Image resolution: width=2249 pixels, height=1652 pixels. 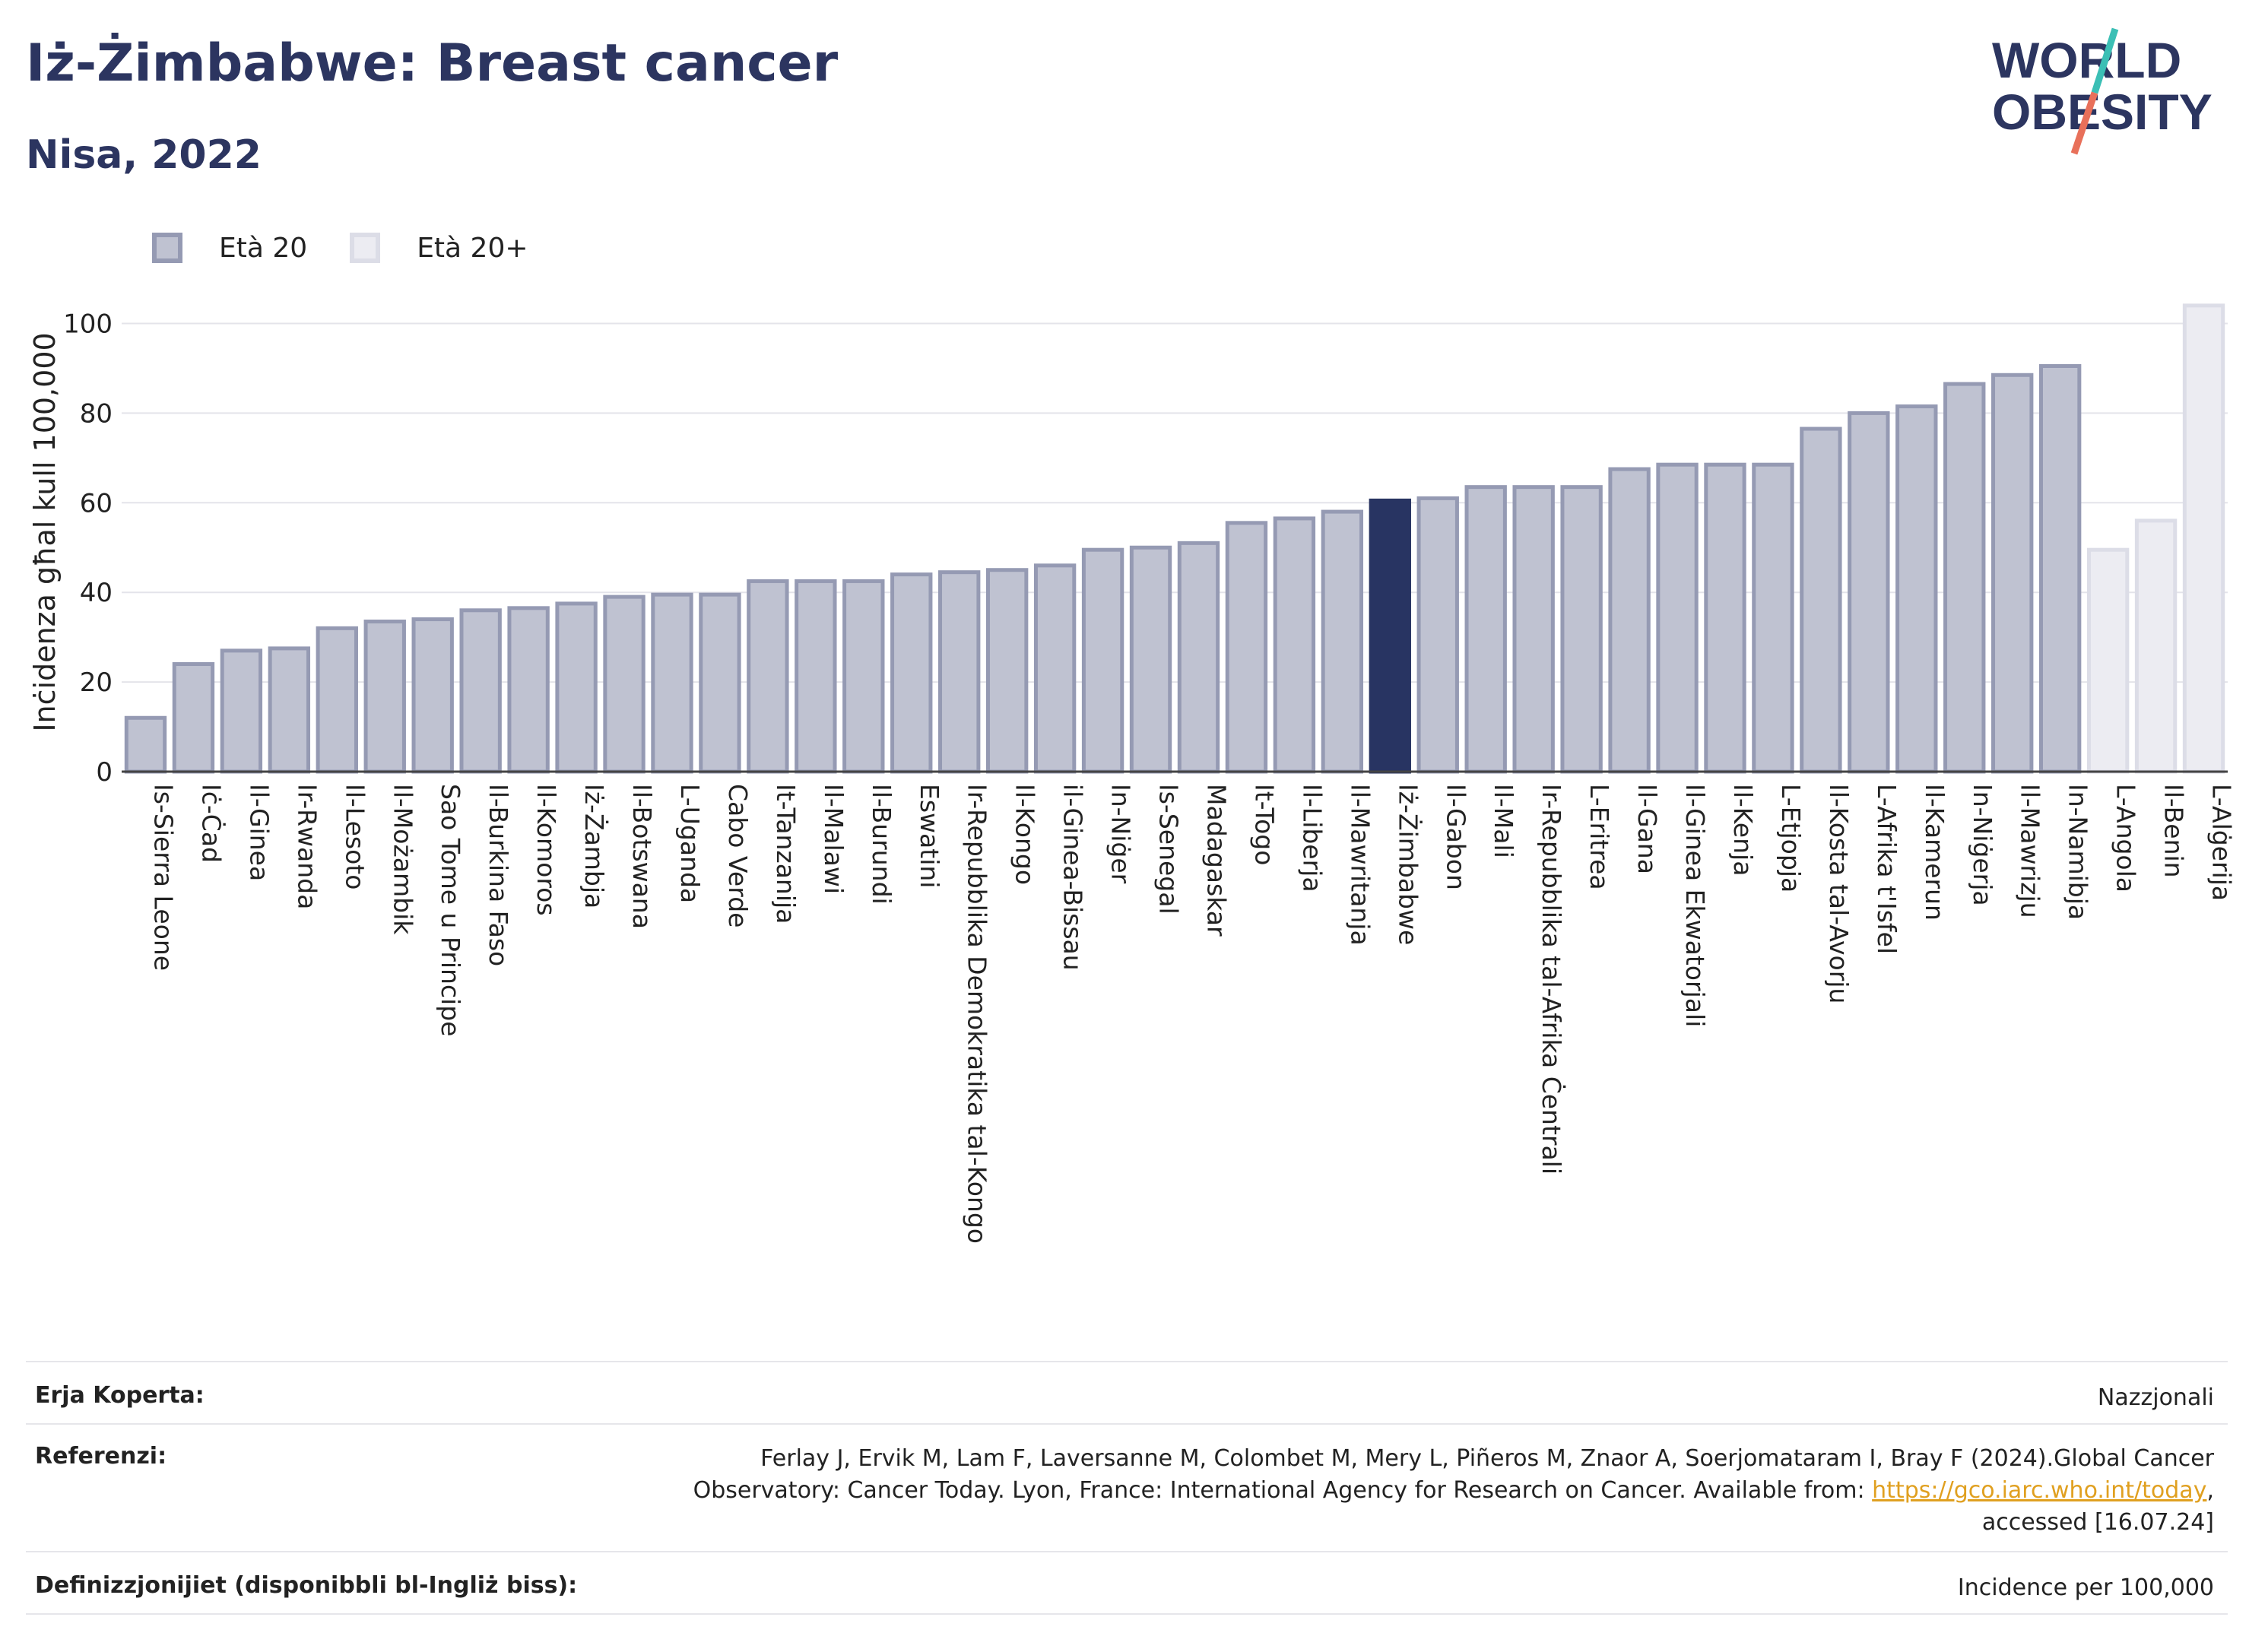 I want to click on x-tick-label: In-Niġerja, so click(x=1982, y=845).